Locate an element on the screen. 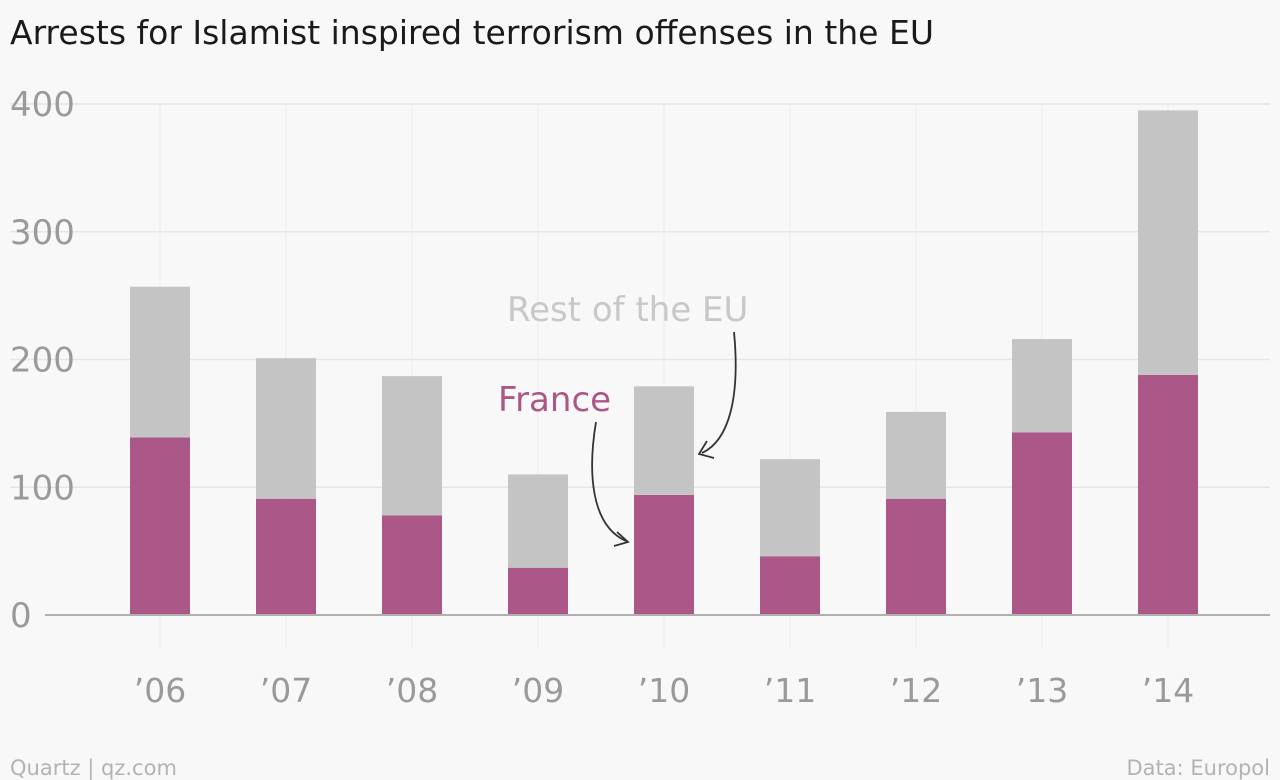  y-tick-label: 400 is located at coordinates (42, 105).